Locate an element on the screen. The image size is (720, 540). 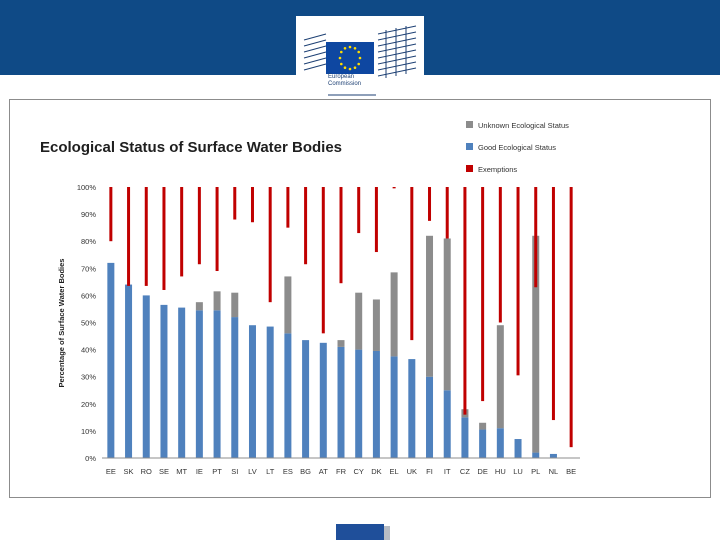
bar-exemption-at is located at coordinates (323, 260).